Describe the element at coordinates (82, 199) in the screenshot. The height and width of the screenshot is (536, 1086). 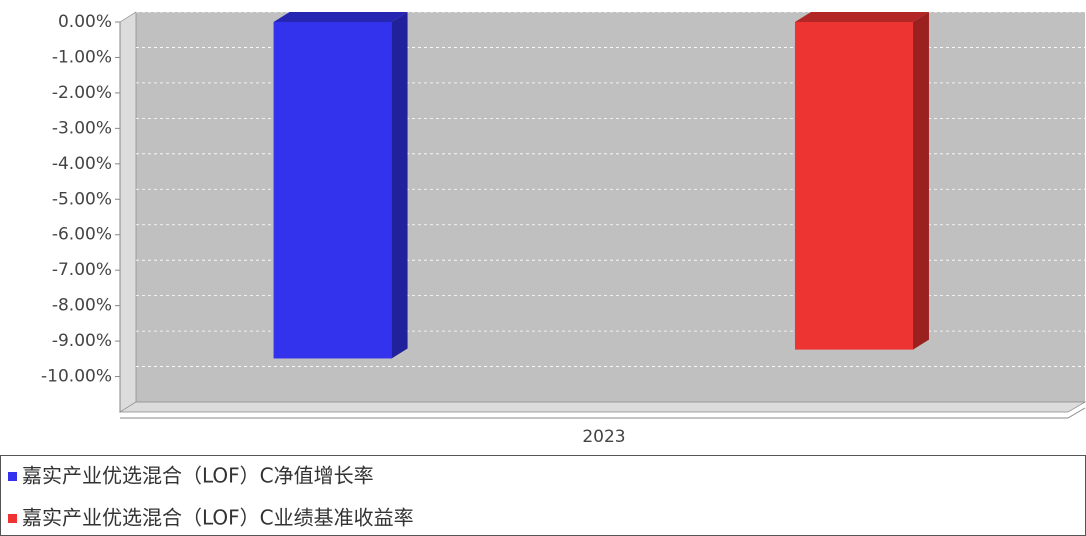
I see `y-tick-label: -5.00%` at that location.